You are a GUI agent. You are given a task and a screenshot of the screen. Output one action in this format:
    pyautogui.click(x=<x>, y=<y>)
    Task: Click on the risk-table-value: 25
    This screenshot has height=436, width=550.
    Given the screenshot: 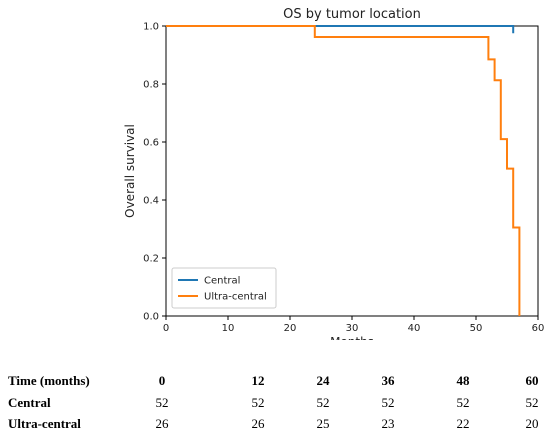 What is the action you would take?
    pyautogui.click(x=323, y=423)
    